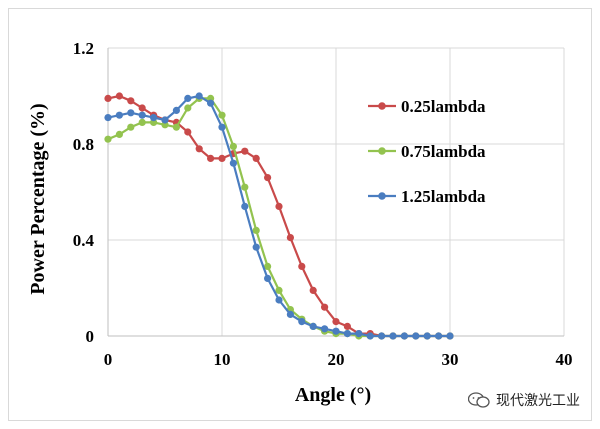  What do you see at coordinates (336, 359) in the screenshot?
I see `x-tick-label: 20` at bounding box center [336, 359].